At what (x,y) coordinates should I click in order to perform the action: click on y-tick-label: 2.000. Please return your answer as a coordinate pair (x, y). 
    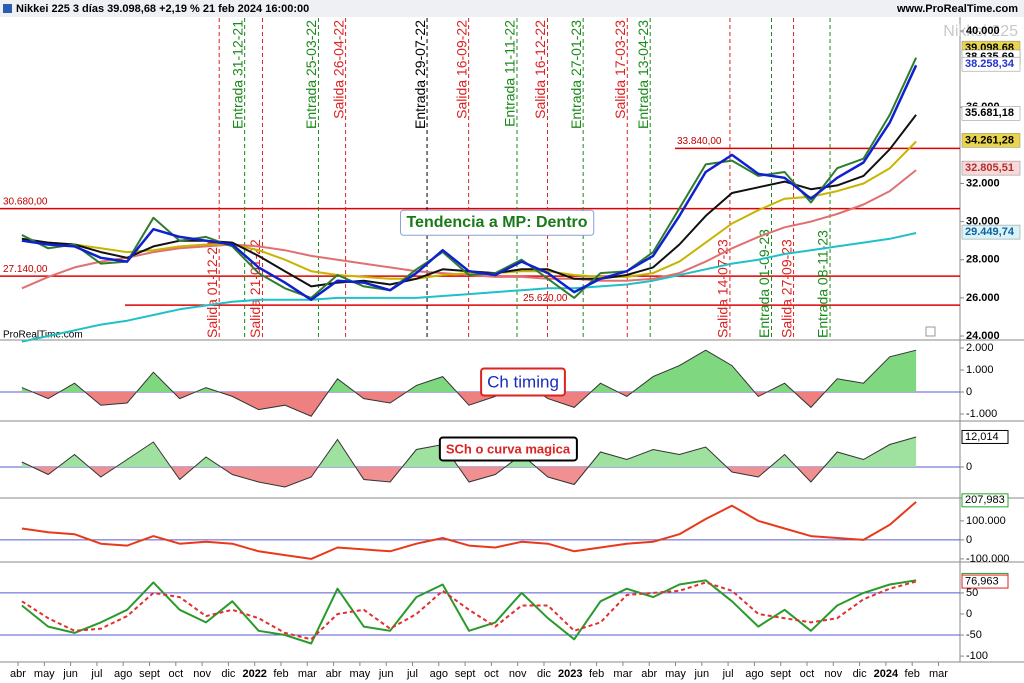
    Looking at the image, I should click on (980, 348).